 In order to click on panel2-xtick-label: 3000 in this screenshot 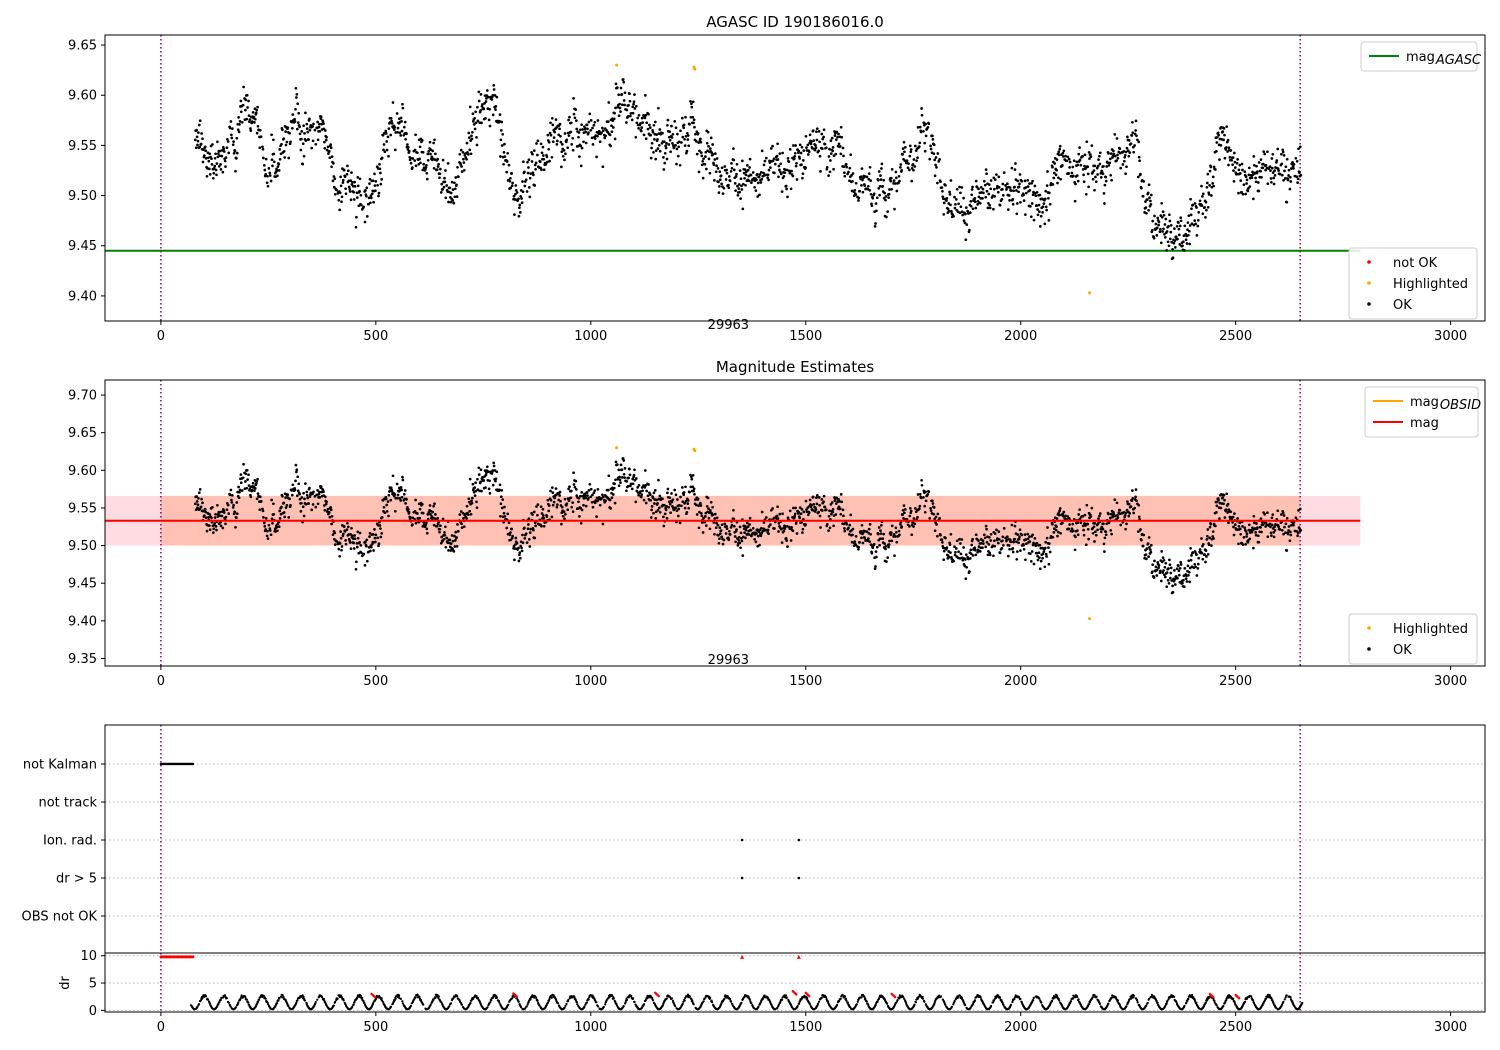, I will do `click(1450, 681)`.